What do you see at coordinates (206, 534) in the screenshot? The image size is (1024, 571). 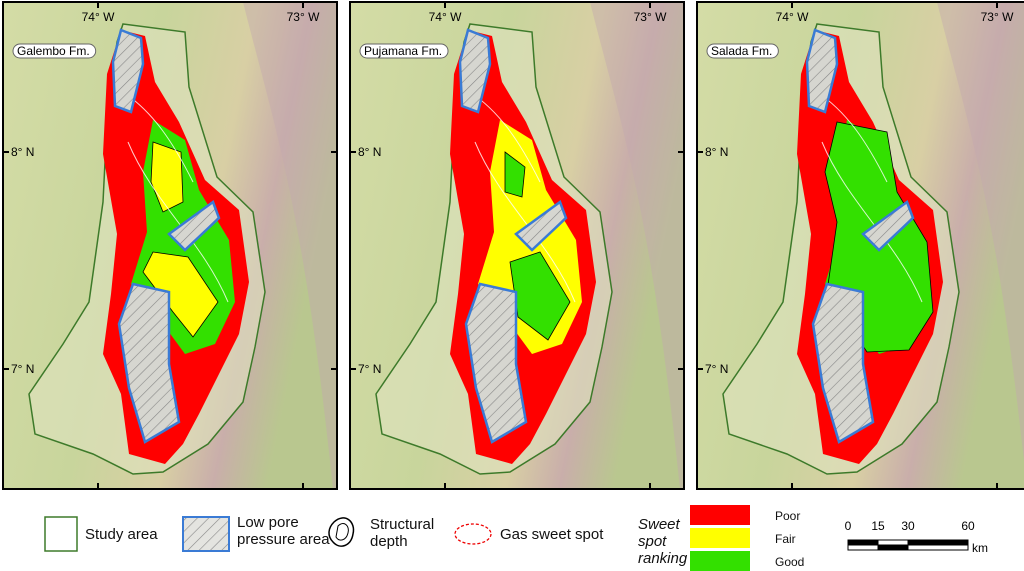 I see `low-pressure-swatch` at bounding box center [206, 534].